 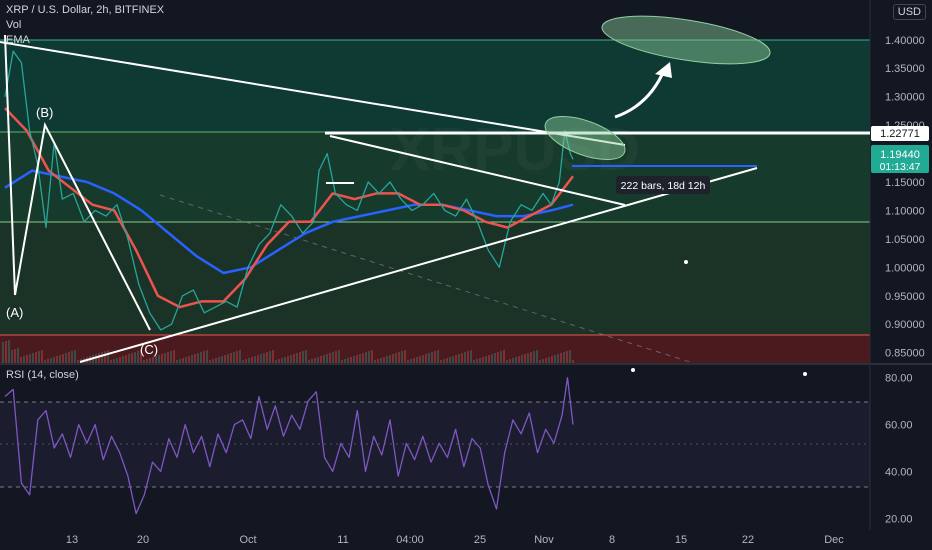 What do you see at coordinates (900, 134) in the screenshot?
I see `resistance-price-value: 1.22771` at bounding box center [900, 134].